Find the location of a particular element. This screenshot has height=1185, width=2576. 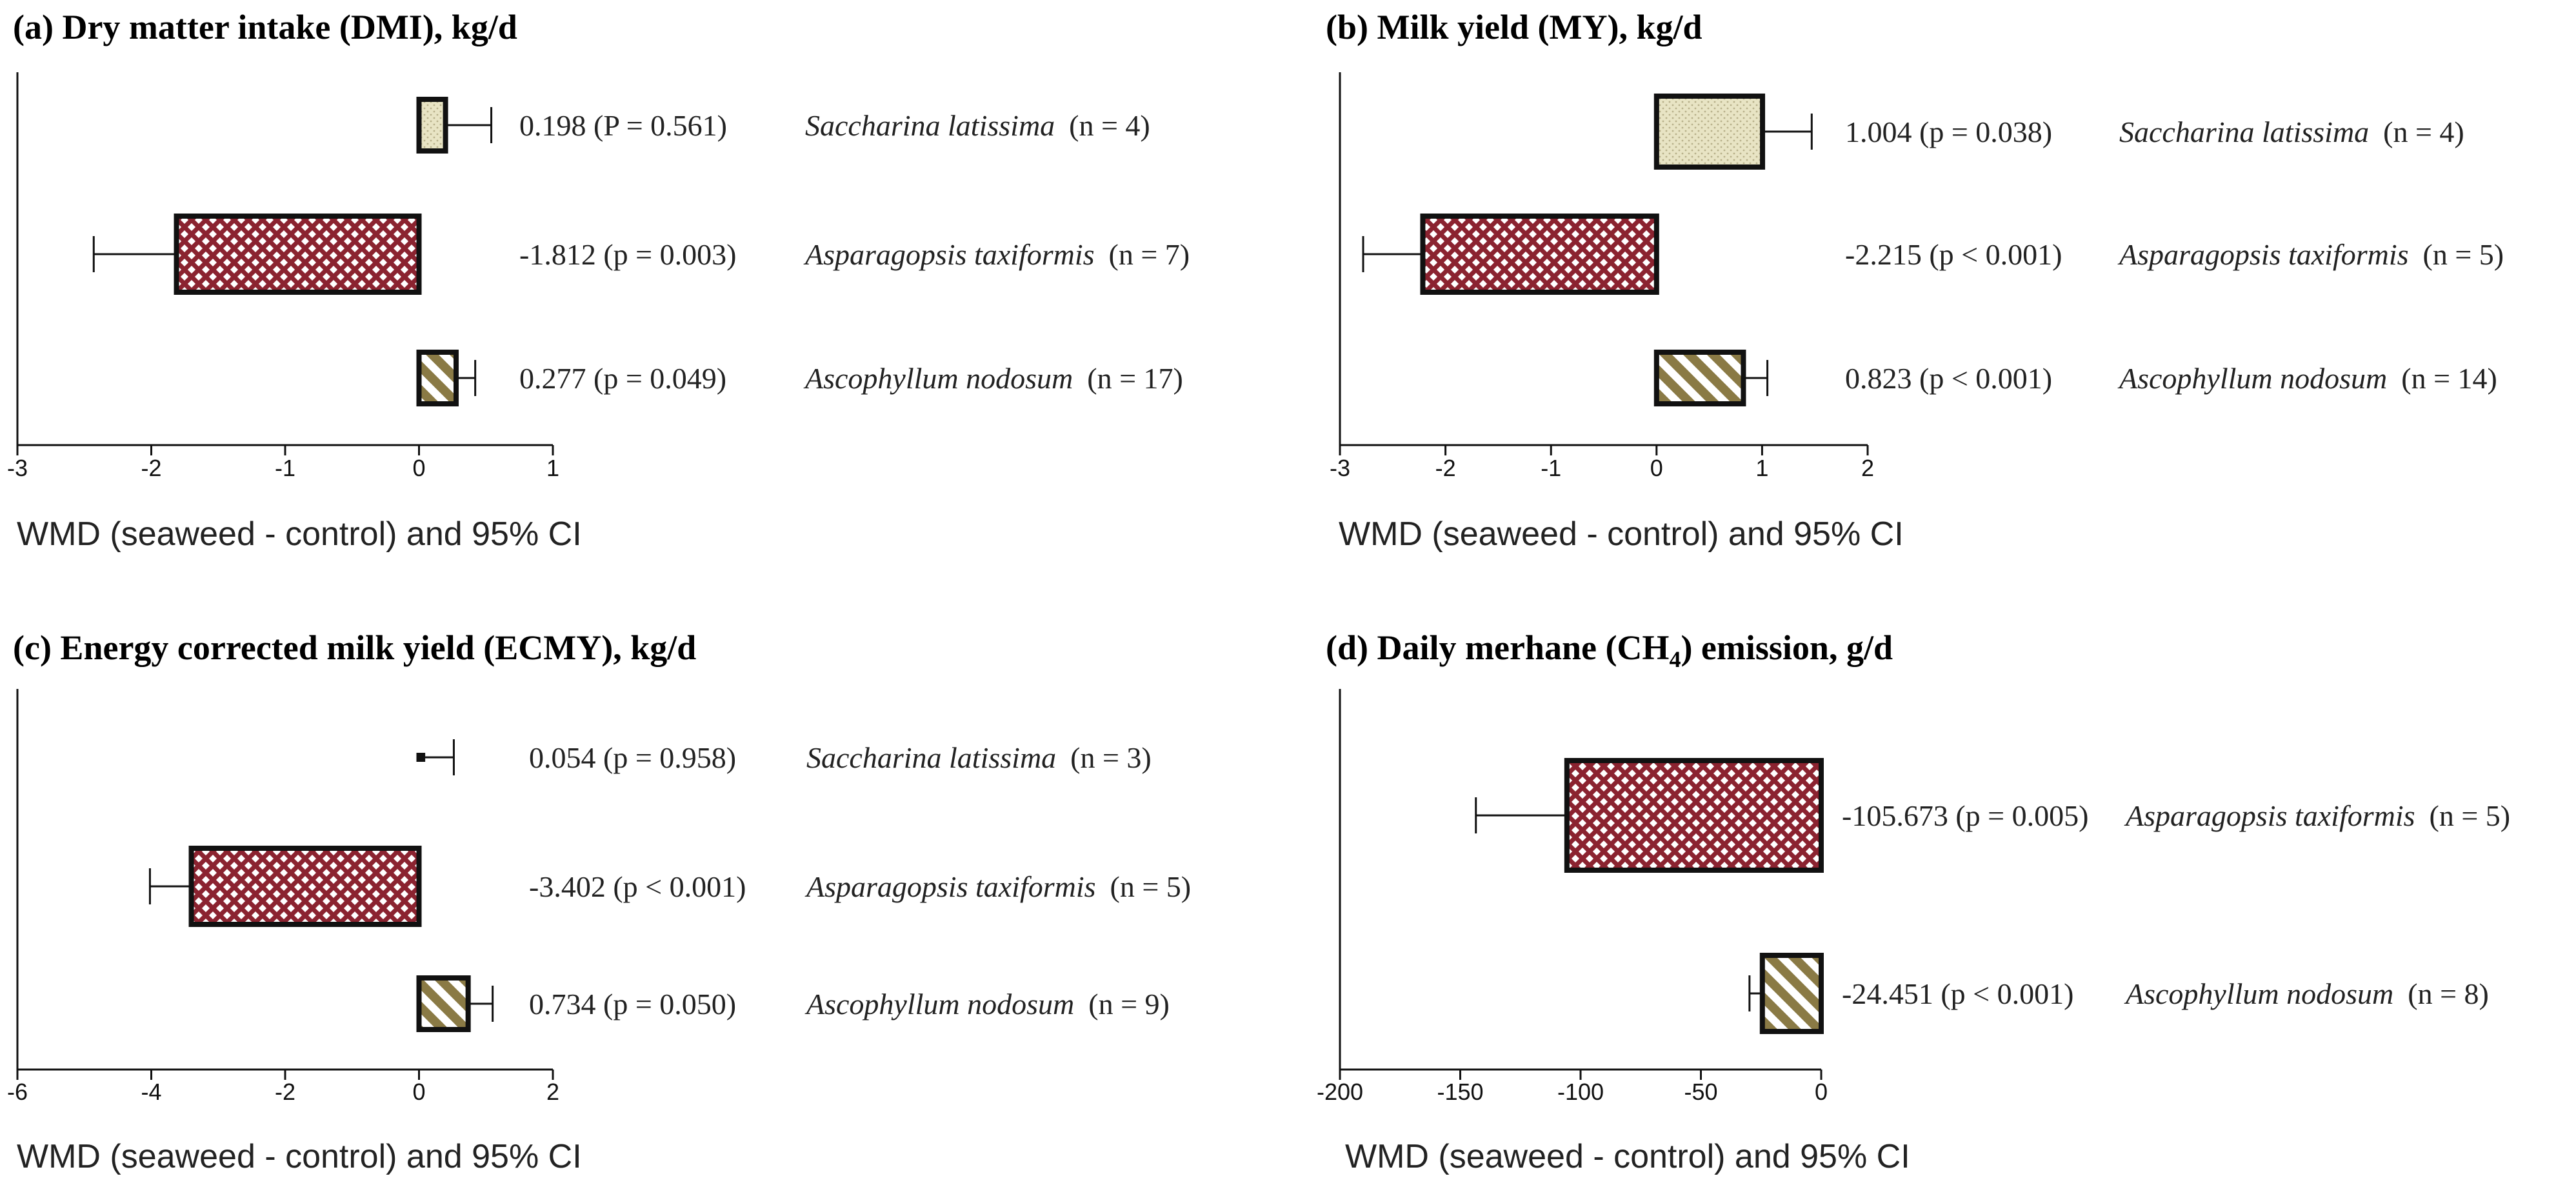

panel-d-title: (d) Daily merhane (CH4) emission, g/d is located at coordinates (1609, 650).